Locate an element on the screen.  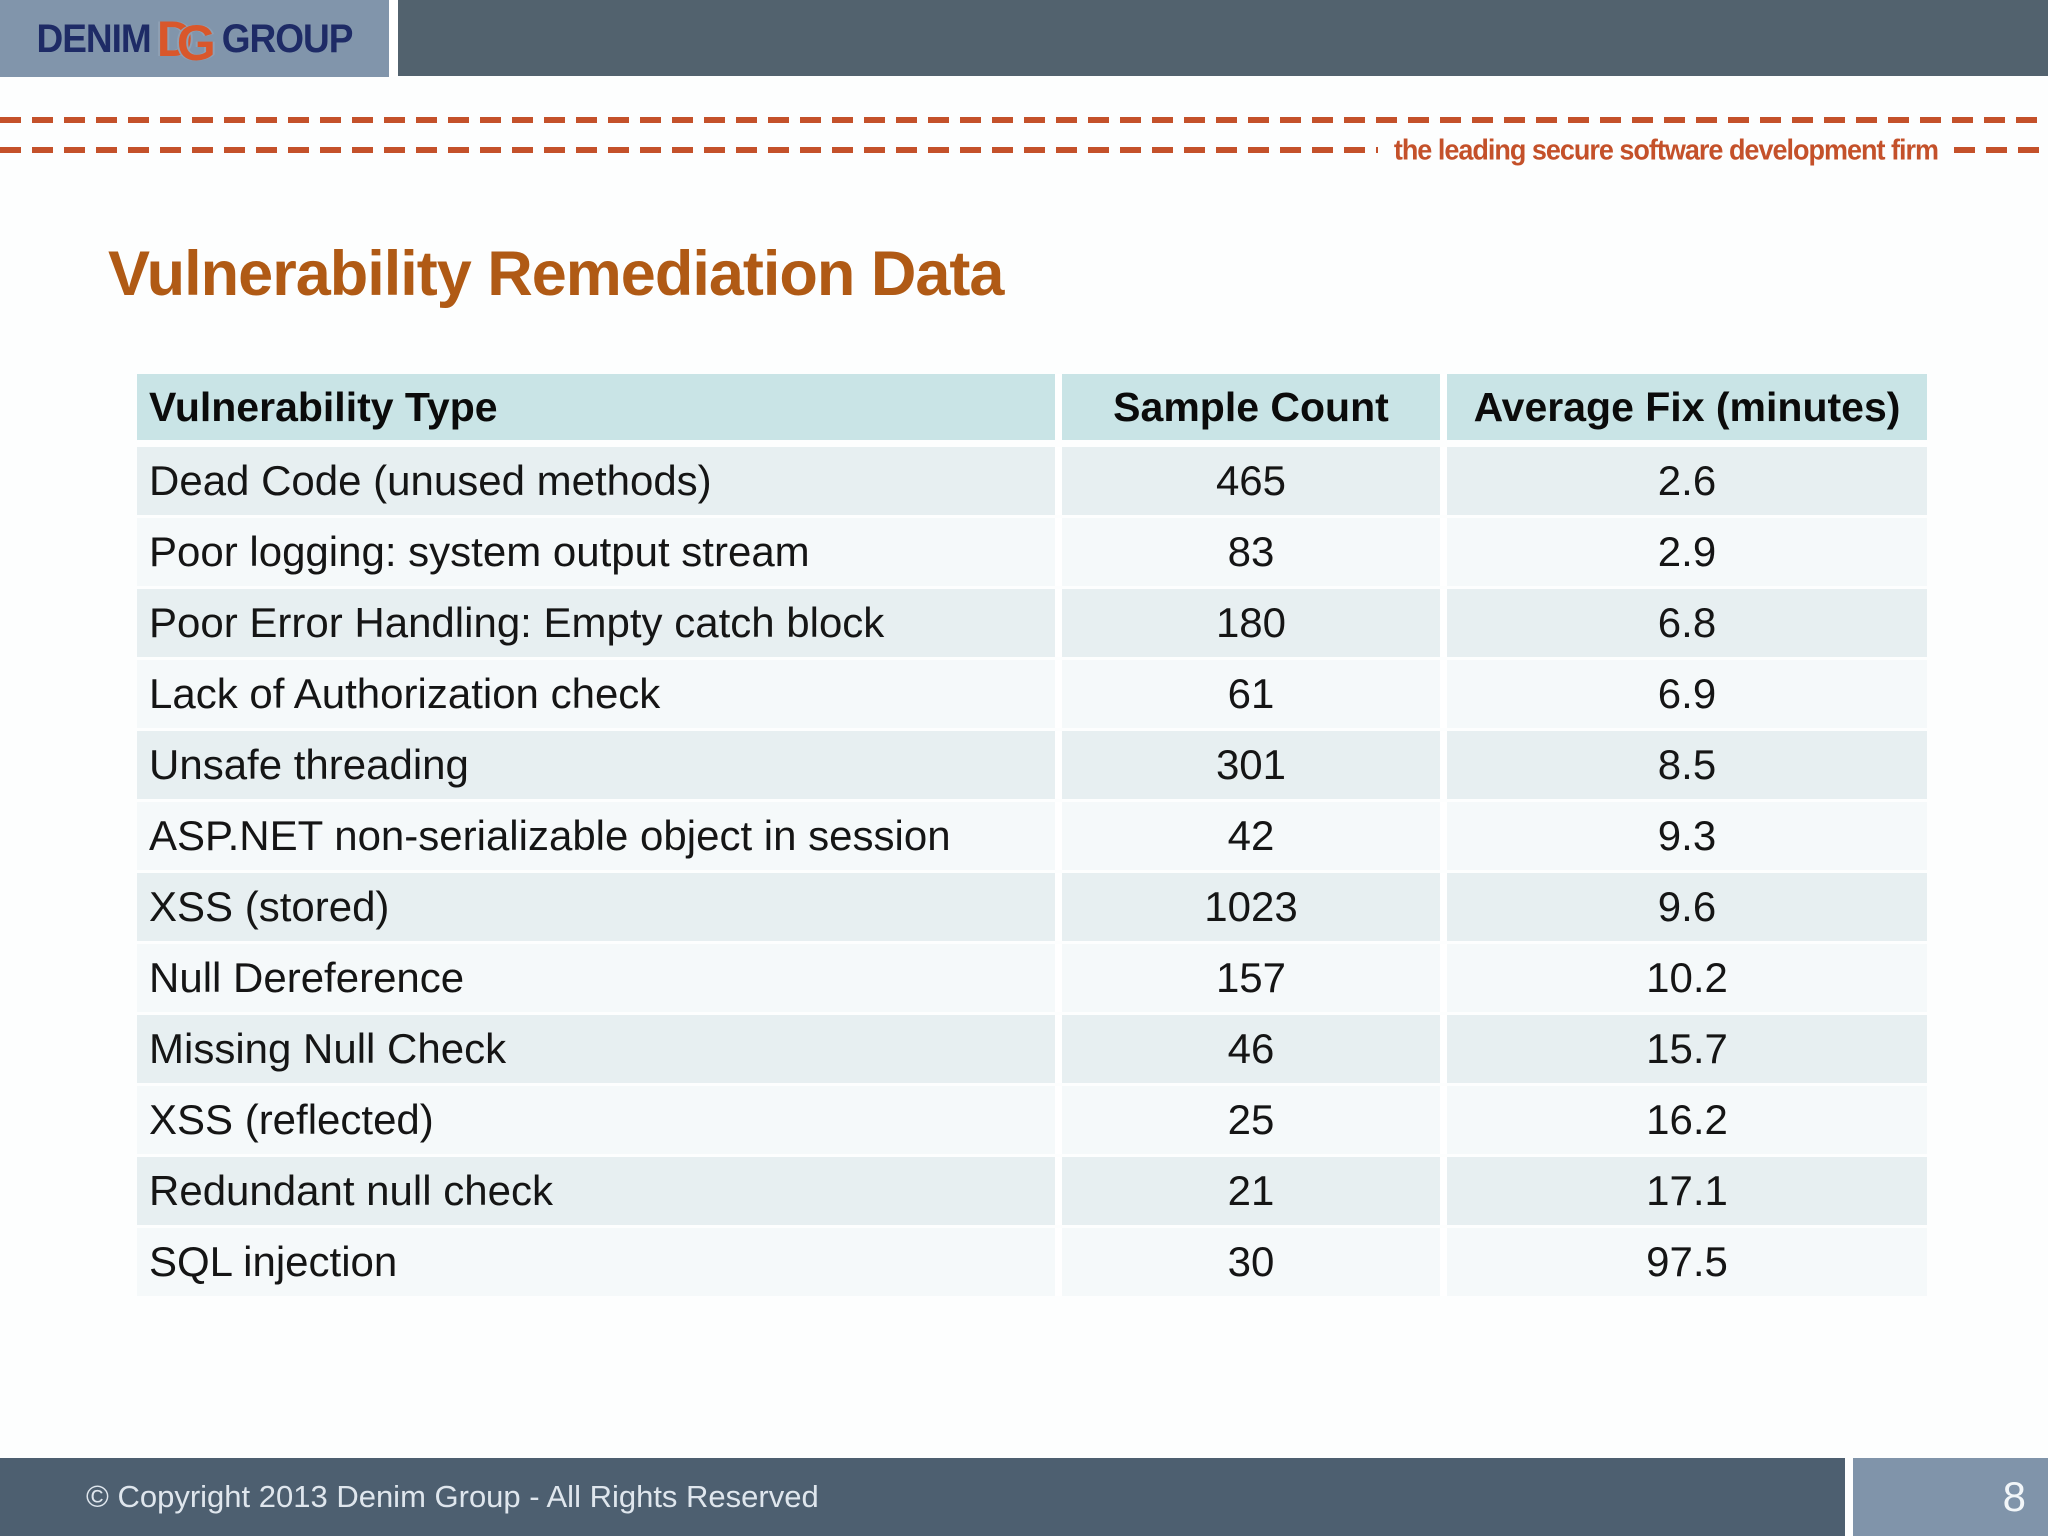
column-header-sample-count: Sample Count is located at coordinates (1247, 407).